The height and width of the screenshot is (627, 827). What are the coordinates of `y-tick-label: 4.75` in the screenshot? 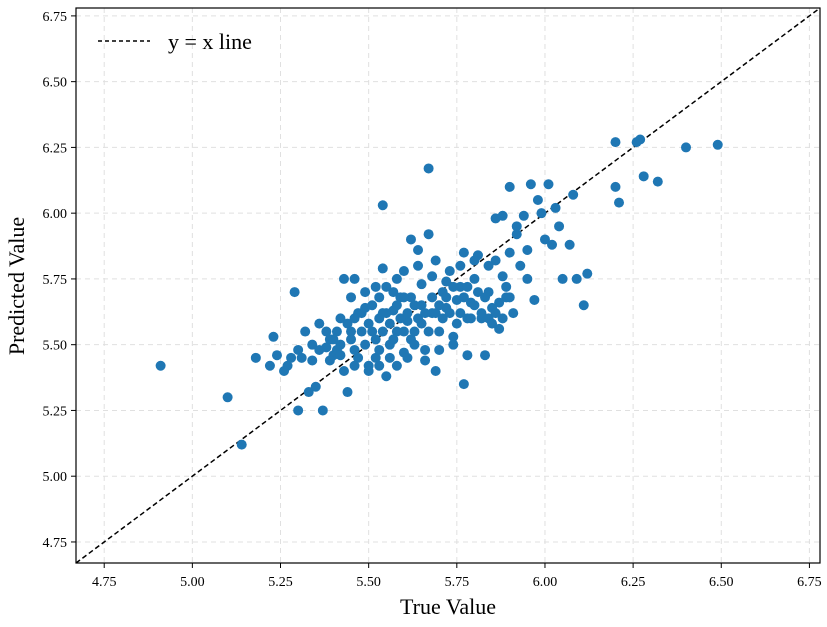 It's located at (55, 543).